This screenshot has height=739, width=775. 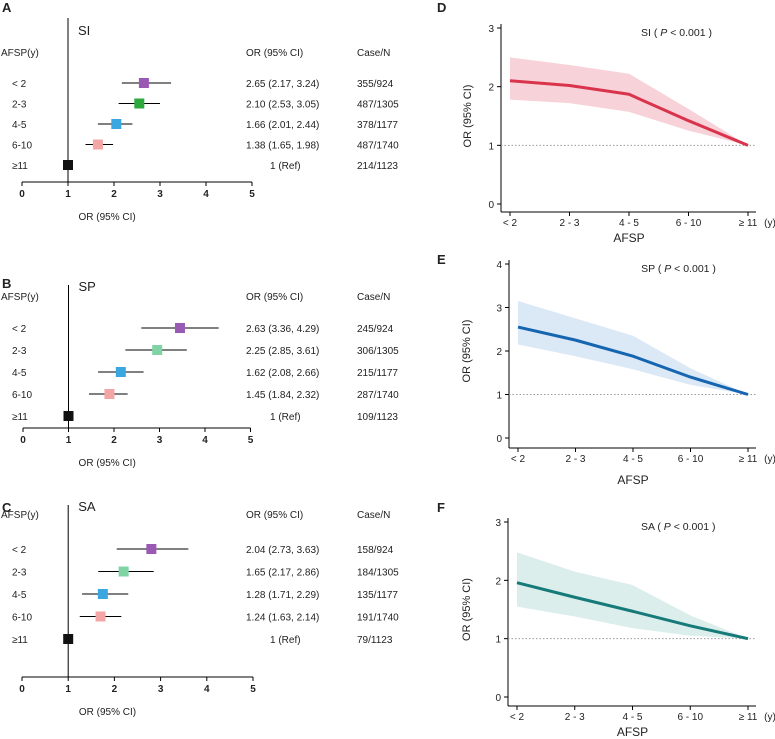 I want to click on or-header: OR (95% CI), so click(x=274, y=297).